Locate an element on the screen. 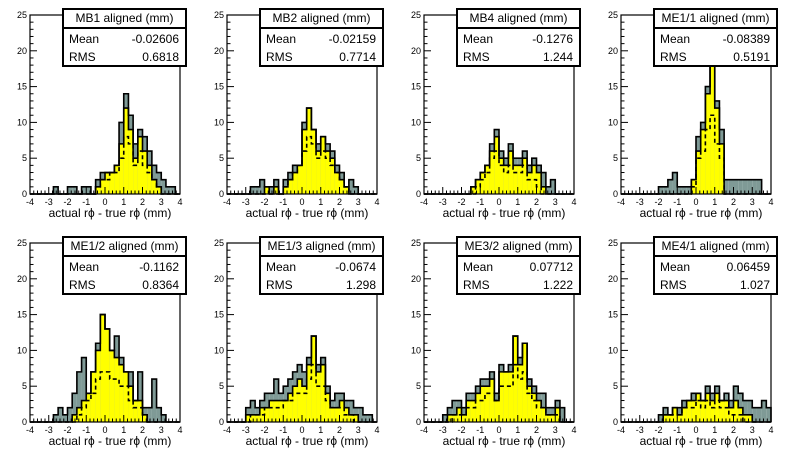 This screenshot has height=456, width=788. stats-mean-row: Mean 0.06459 is located at coordinates (715, 267).